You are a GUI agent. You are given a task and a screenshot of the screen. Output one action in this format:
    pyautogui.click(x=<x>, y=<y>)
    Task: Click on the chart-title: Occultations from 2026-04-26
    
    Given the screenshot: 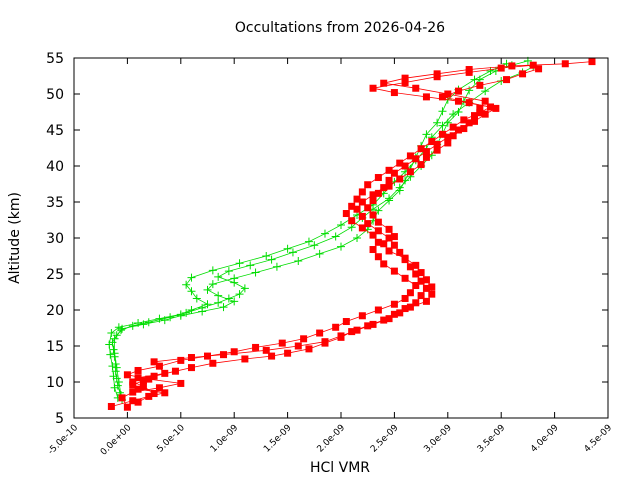 What is the action you would take?
    pyautogui.click(x=340, y=28)
    